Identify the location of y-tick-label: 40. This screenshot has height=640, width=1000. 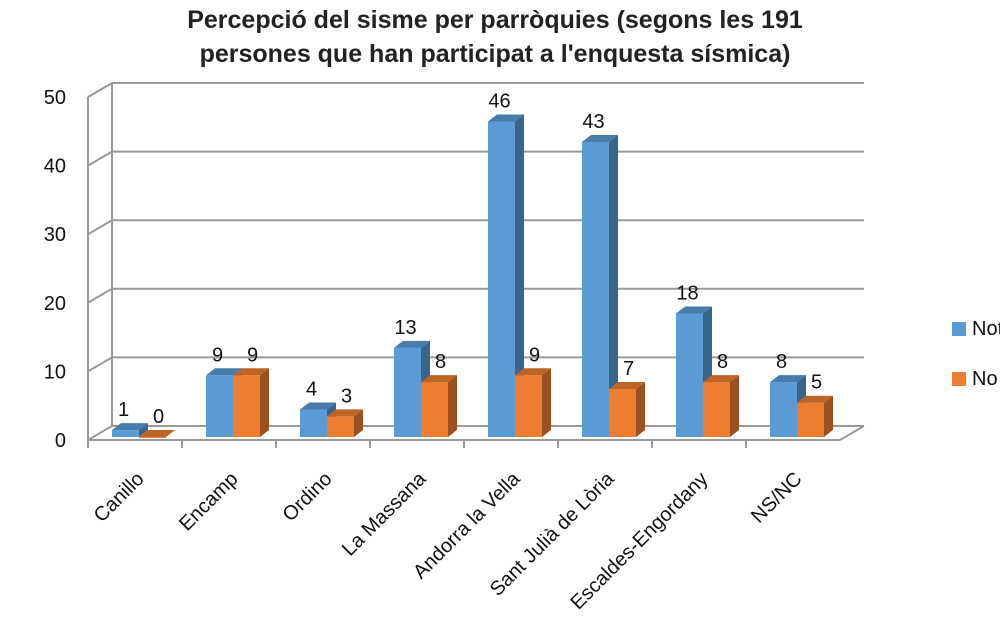
(55, 167).